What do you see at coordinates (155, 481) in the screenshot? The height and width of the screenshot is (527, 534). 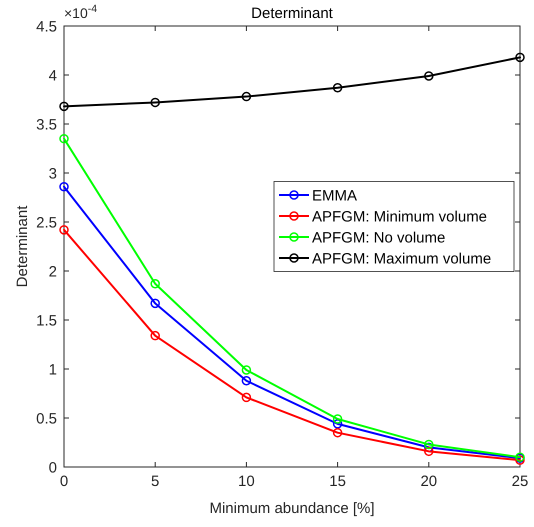 I see `x-tick-label: 5` at bounding box center [155, 481].